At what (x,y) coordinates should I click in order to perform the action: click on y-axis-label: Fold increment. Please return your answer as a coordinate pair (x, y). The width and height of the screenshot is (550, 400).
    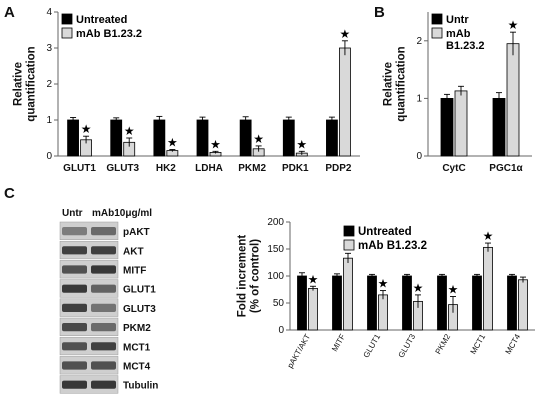
    Looking at the image, I should click on (243, 276).